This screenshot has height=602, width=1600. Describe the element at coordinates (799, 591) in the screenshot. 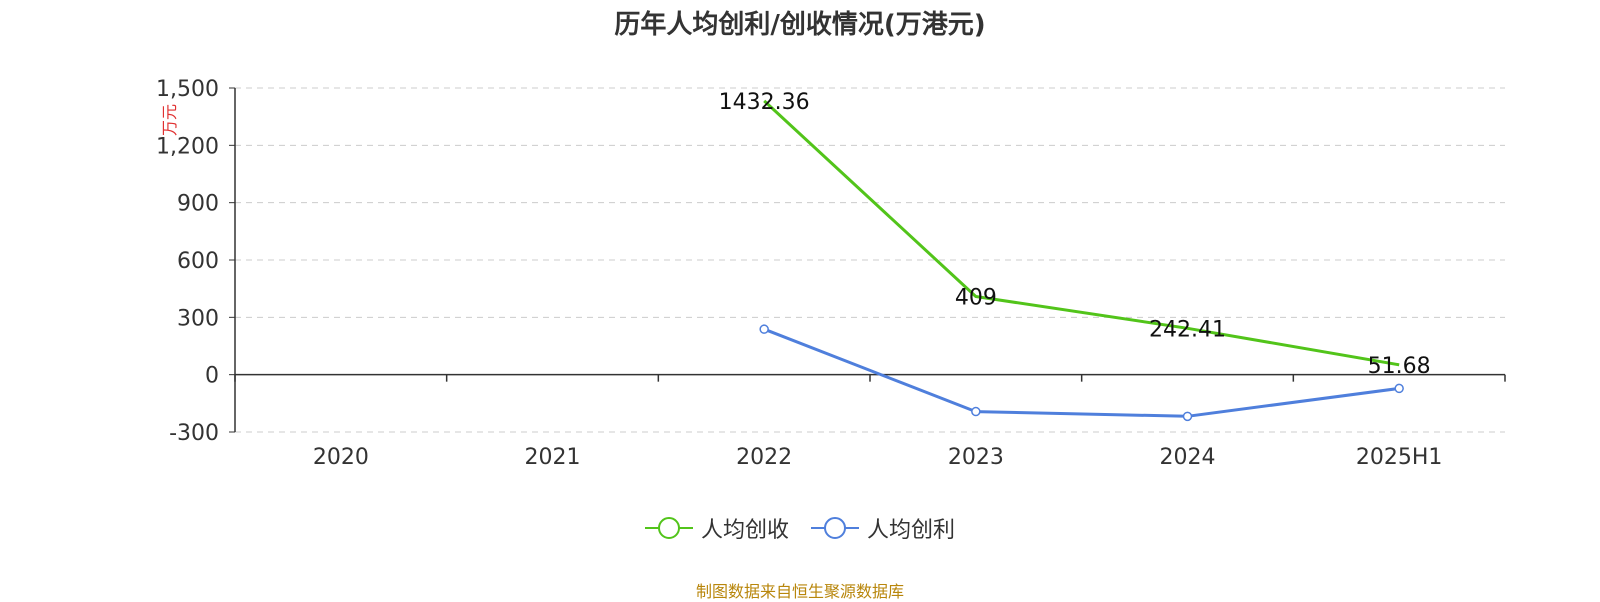

I see `data-source-note: 制图数据来自恒生聚源数据库` at that location.